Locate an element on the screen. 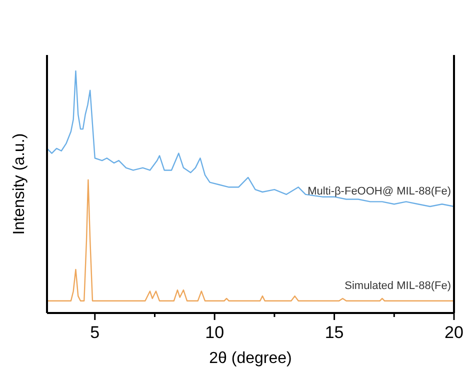 The image size is (474, 375). x-axis-title: 2θ (degree) is located at coordinates (250, 358).